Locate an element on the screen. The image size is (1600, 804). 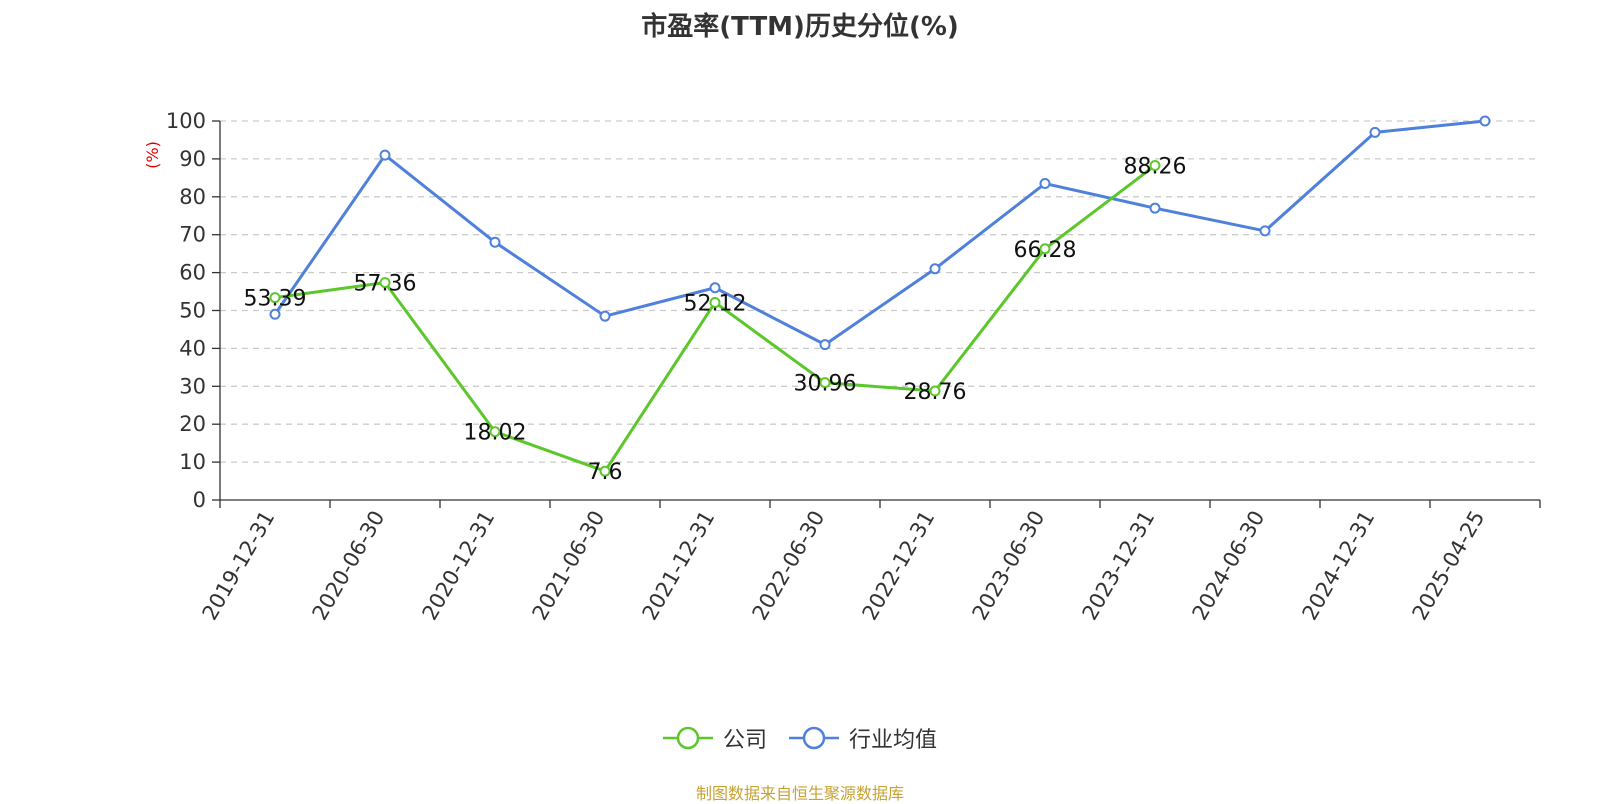
y-tick-label: 80 is located at coordinates (192, 197).